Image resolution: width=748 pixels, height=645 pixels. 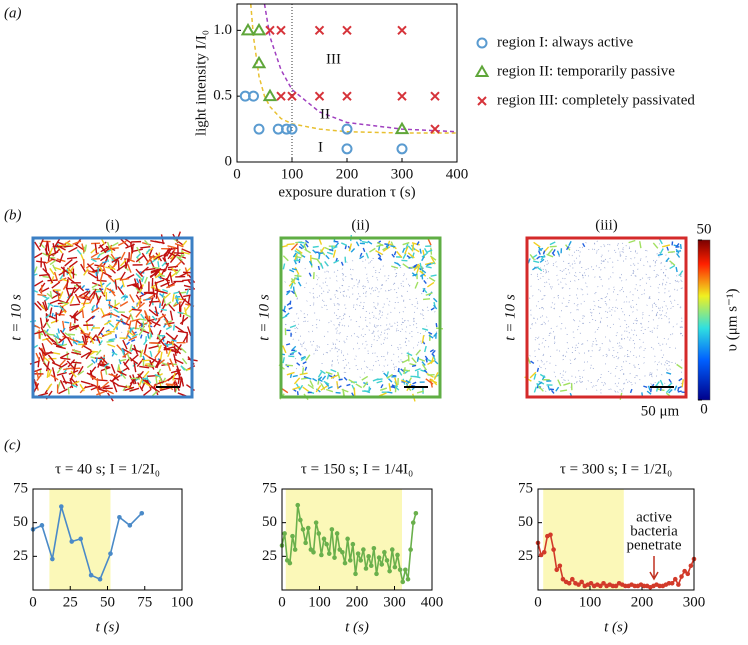 What do you see at coordinates (20, 488) in the screenshot?
I see `y-tick-label: 75` at bounding box center [20, 488].